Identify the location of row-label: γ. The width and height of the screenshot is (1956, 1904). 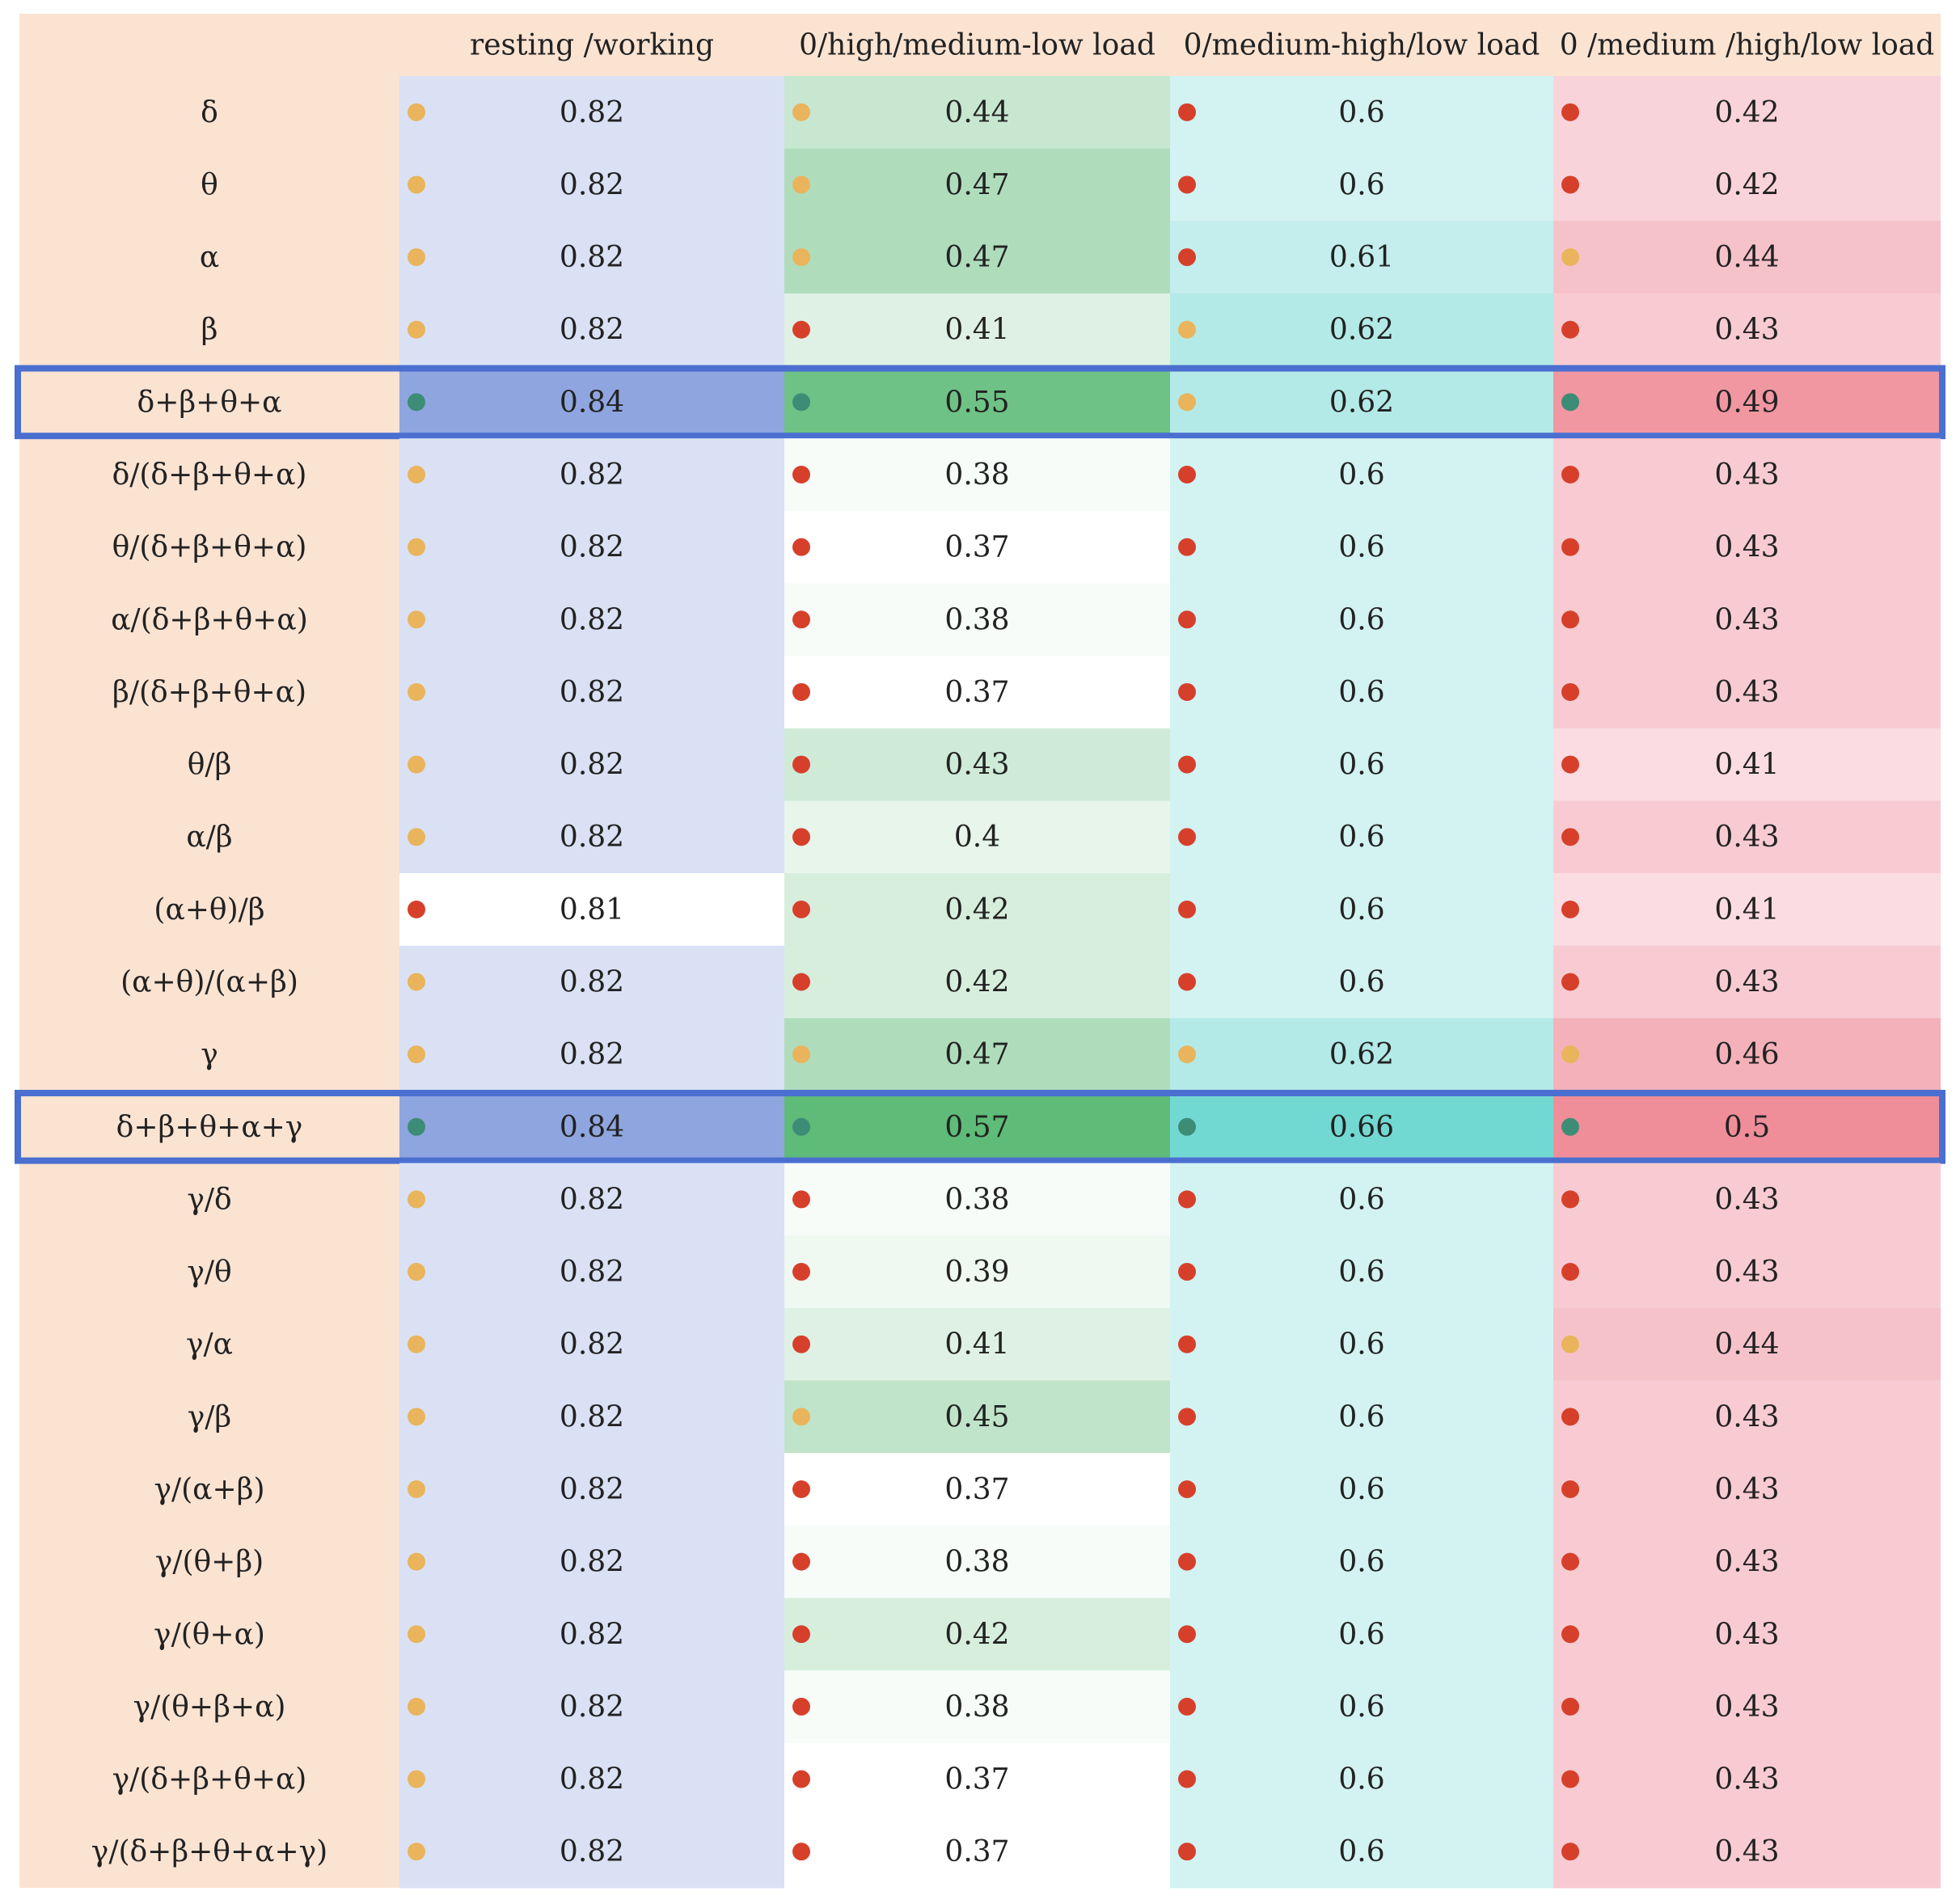
(209, 1054).